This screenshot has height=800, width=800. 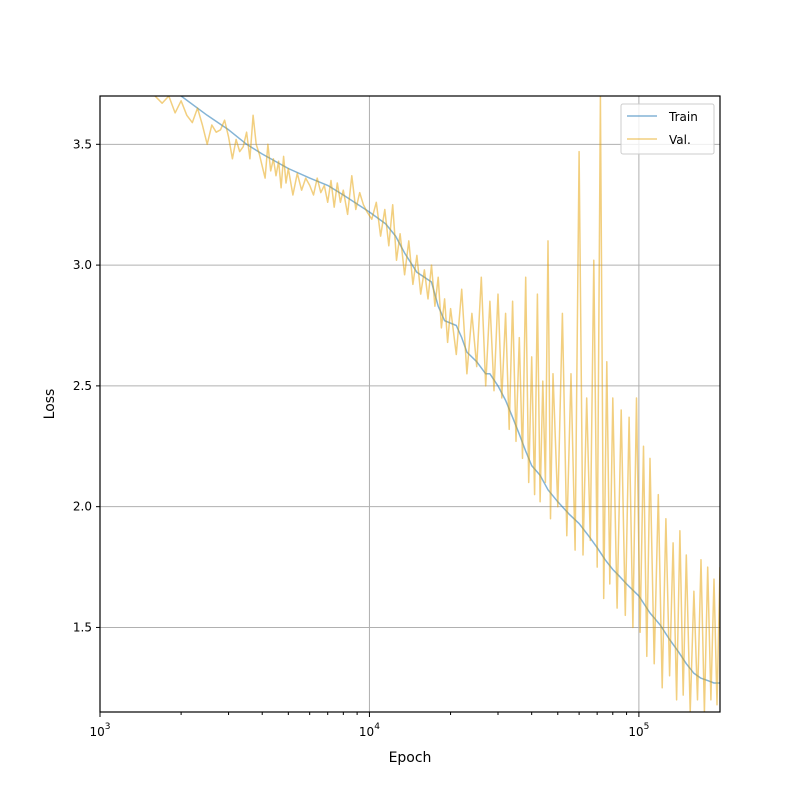 What do you see at coordinates (108, 727) in the screenshot?
I see `x-tick-label-exponent: 3` at bounding box center [108, 727].